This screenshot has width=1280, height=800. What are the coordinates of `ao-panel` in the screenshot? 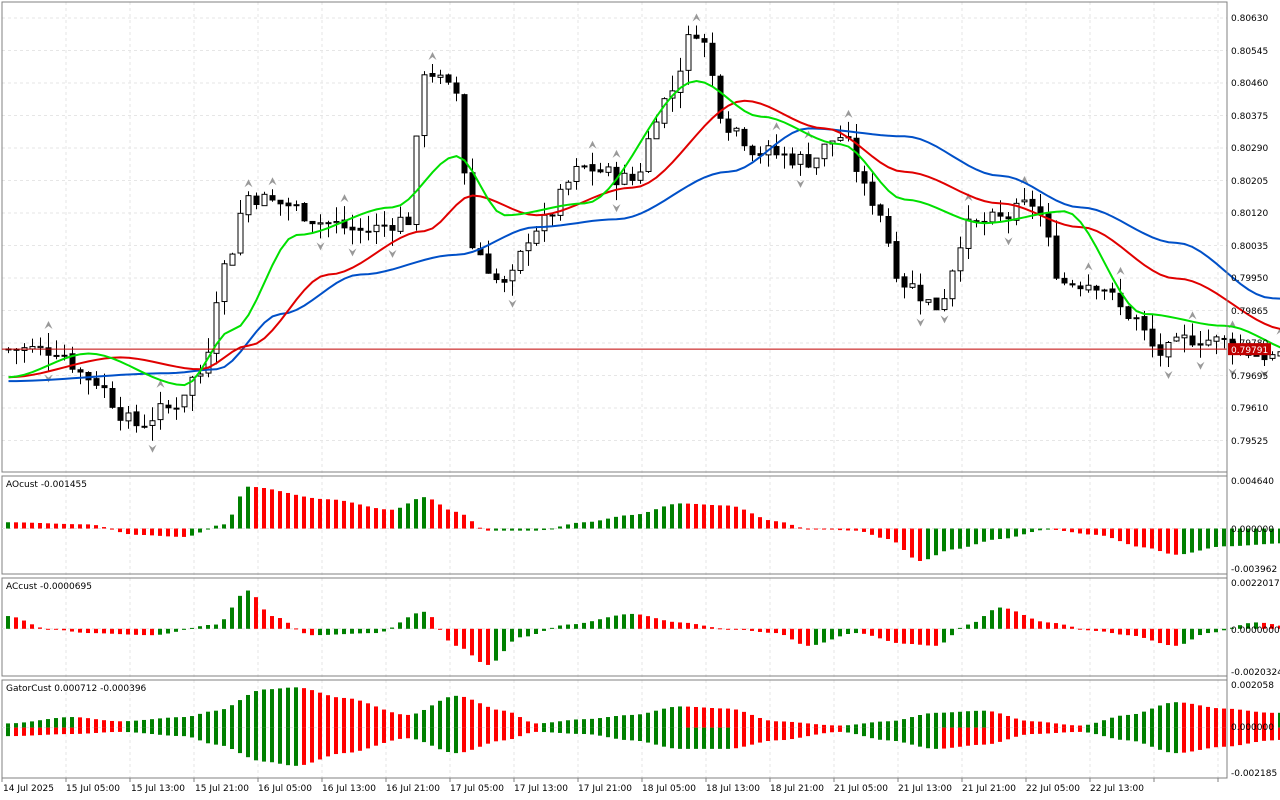 It's located at (641, 523).